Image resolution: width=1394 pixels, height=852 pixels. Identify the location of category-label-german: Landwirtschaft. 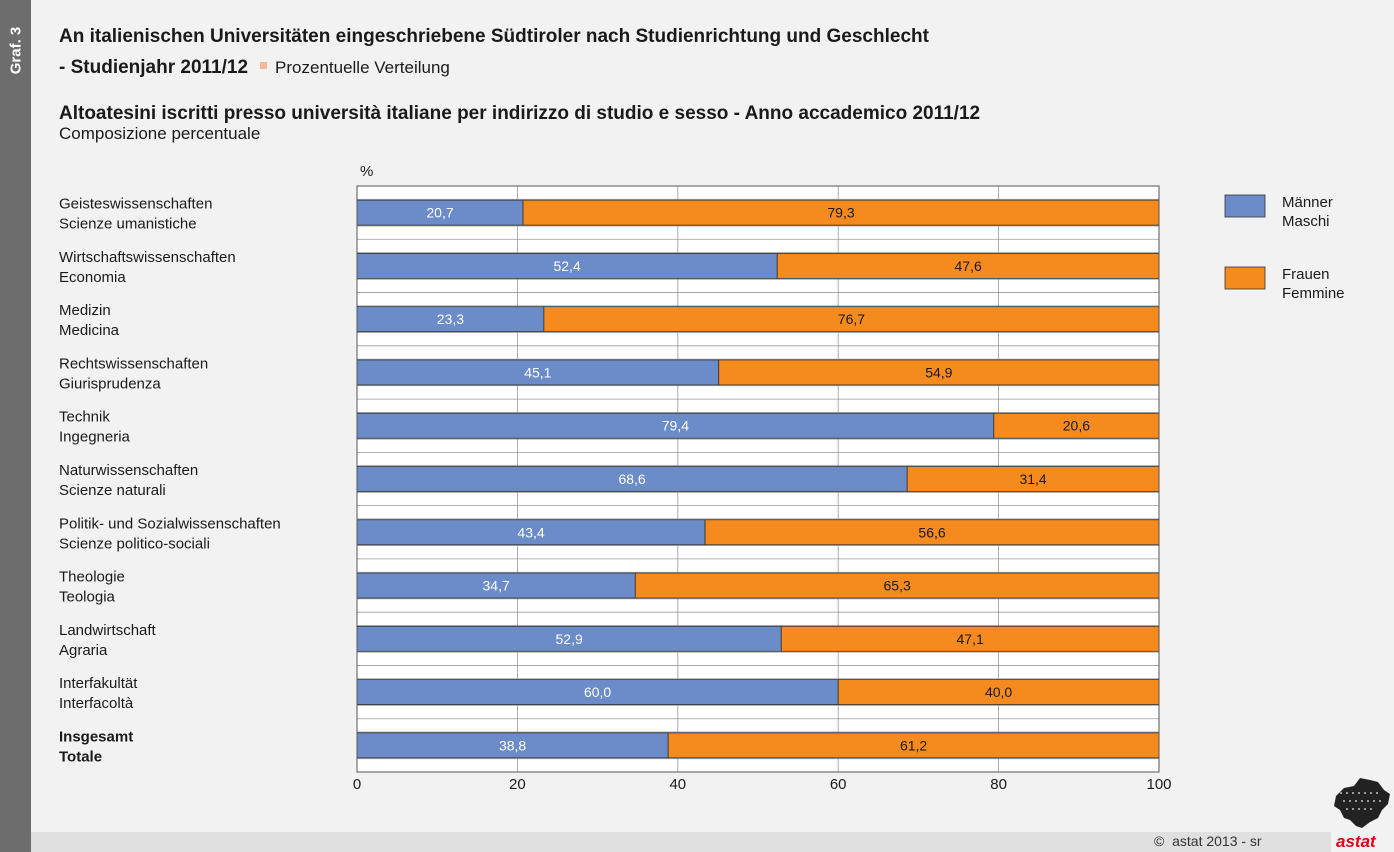
(108, 630).